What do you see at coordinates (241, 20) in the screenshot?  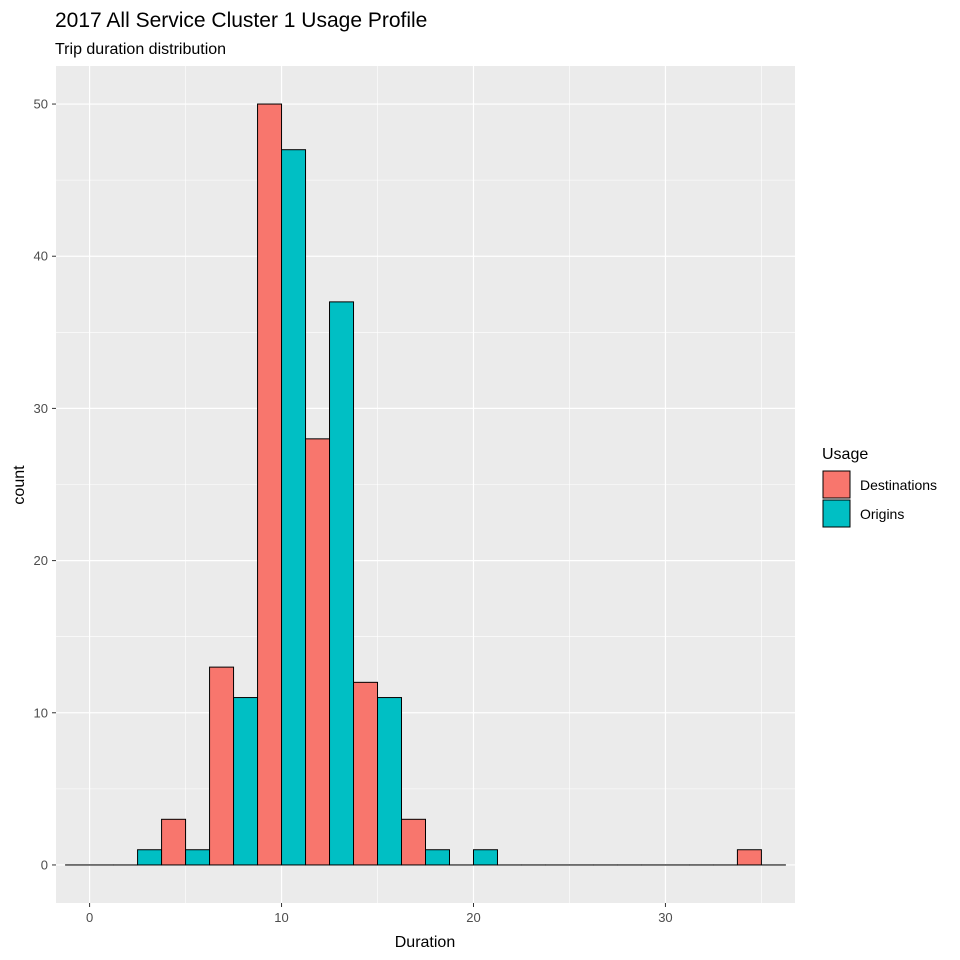 I see `chart-title: 2017 All Service Cluster 1 Usage Profile` at bounding box center [241, 20].